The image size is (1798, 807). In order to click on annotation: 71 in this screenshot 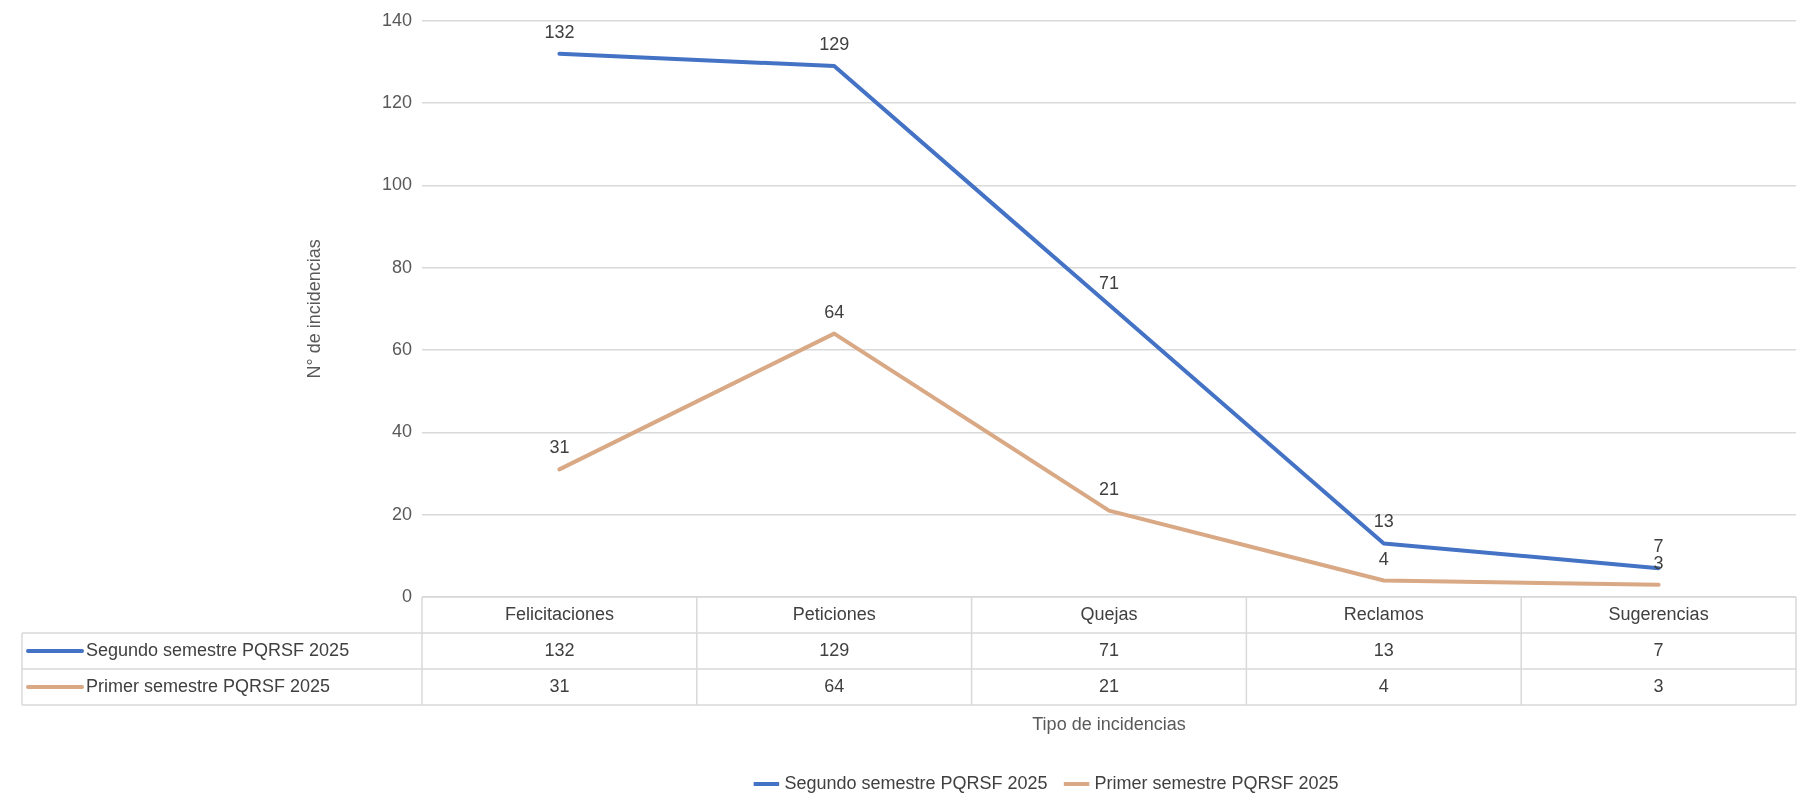, I will do `click(1109, 282)`.